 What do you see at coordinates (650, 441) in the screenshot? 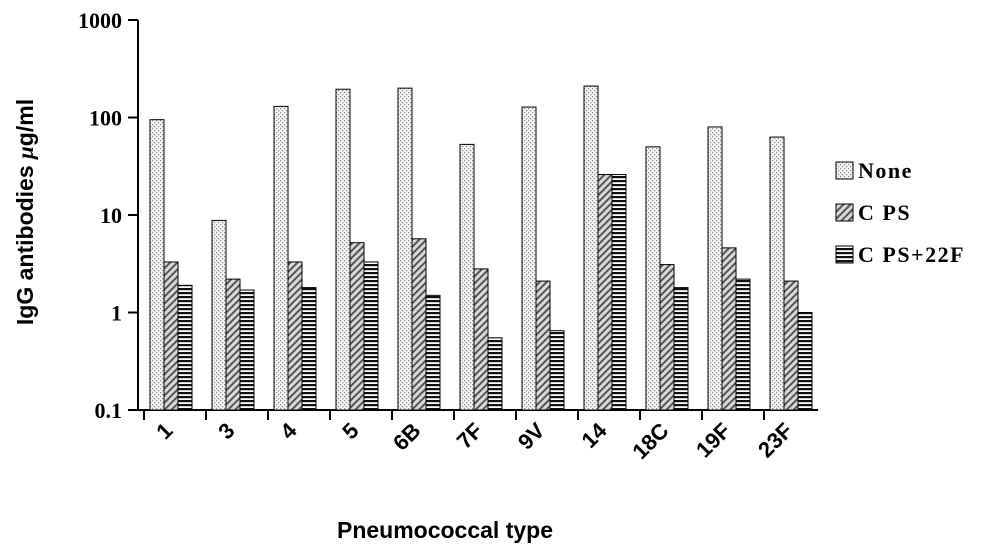
I see `x-tick-label: 18C` at bounding box center [650, 441].